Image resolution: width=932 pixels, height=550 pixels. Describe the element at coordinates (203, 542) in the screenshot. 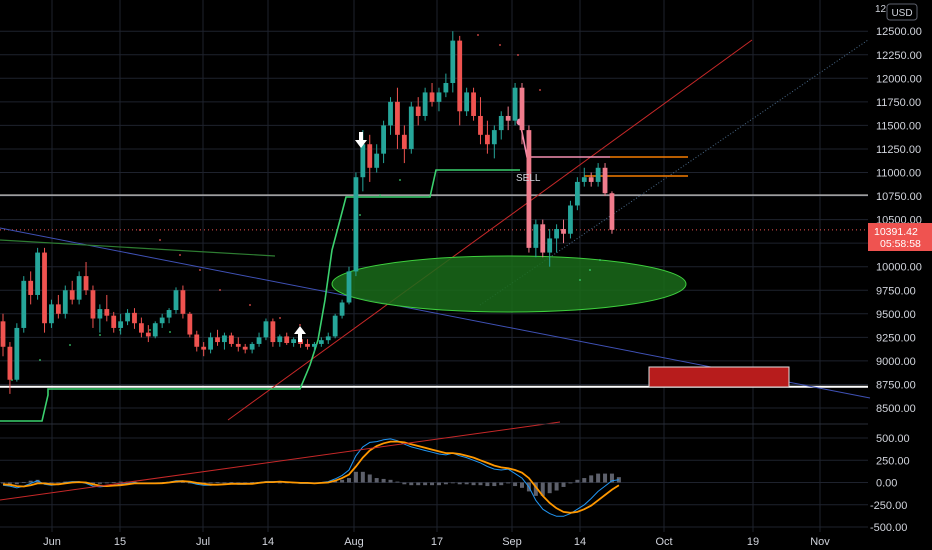

I see `time-tick-label: Jul` at that location.